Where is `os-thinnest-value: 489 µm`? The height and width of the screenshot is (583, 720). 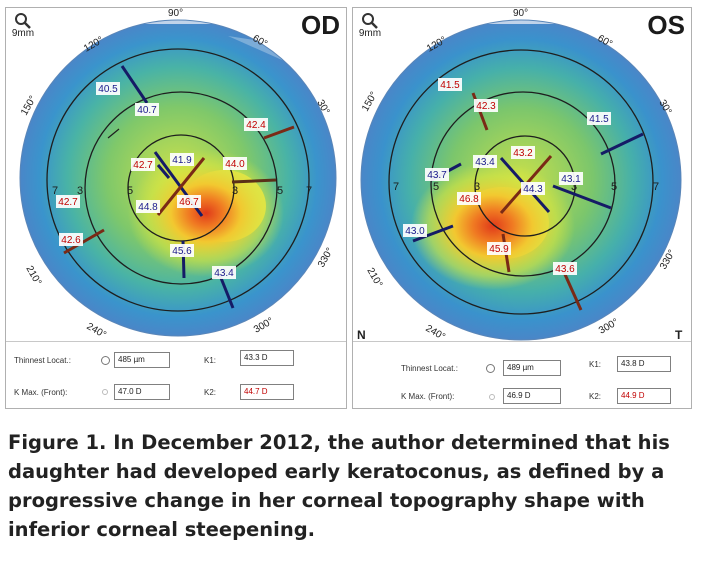 os-thinnest-value: 489 µm is located at coordinates (532, 368).